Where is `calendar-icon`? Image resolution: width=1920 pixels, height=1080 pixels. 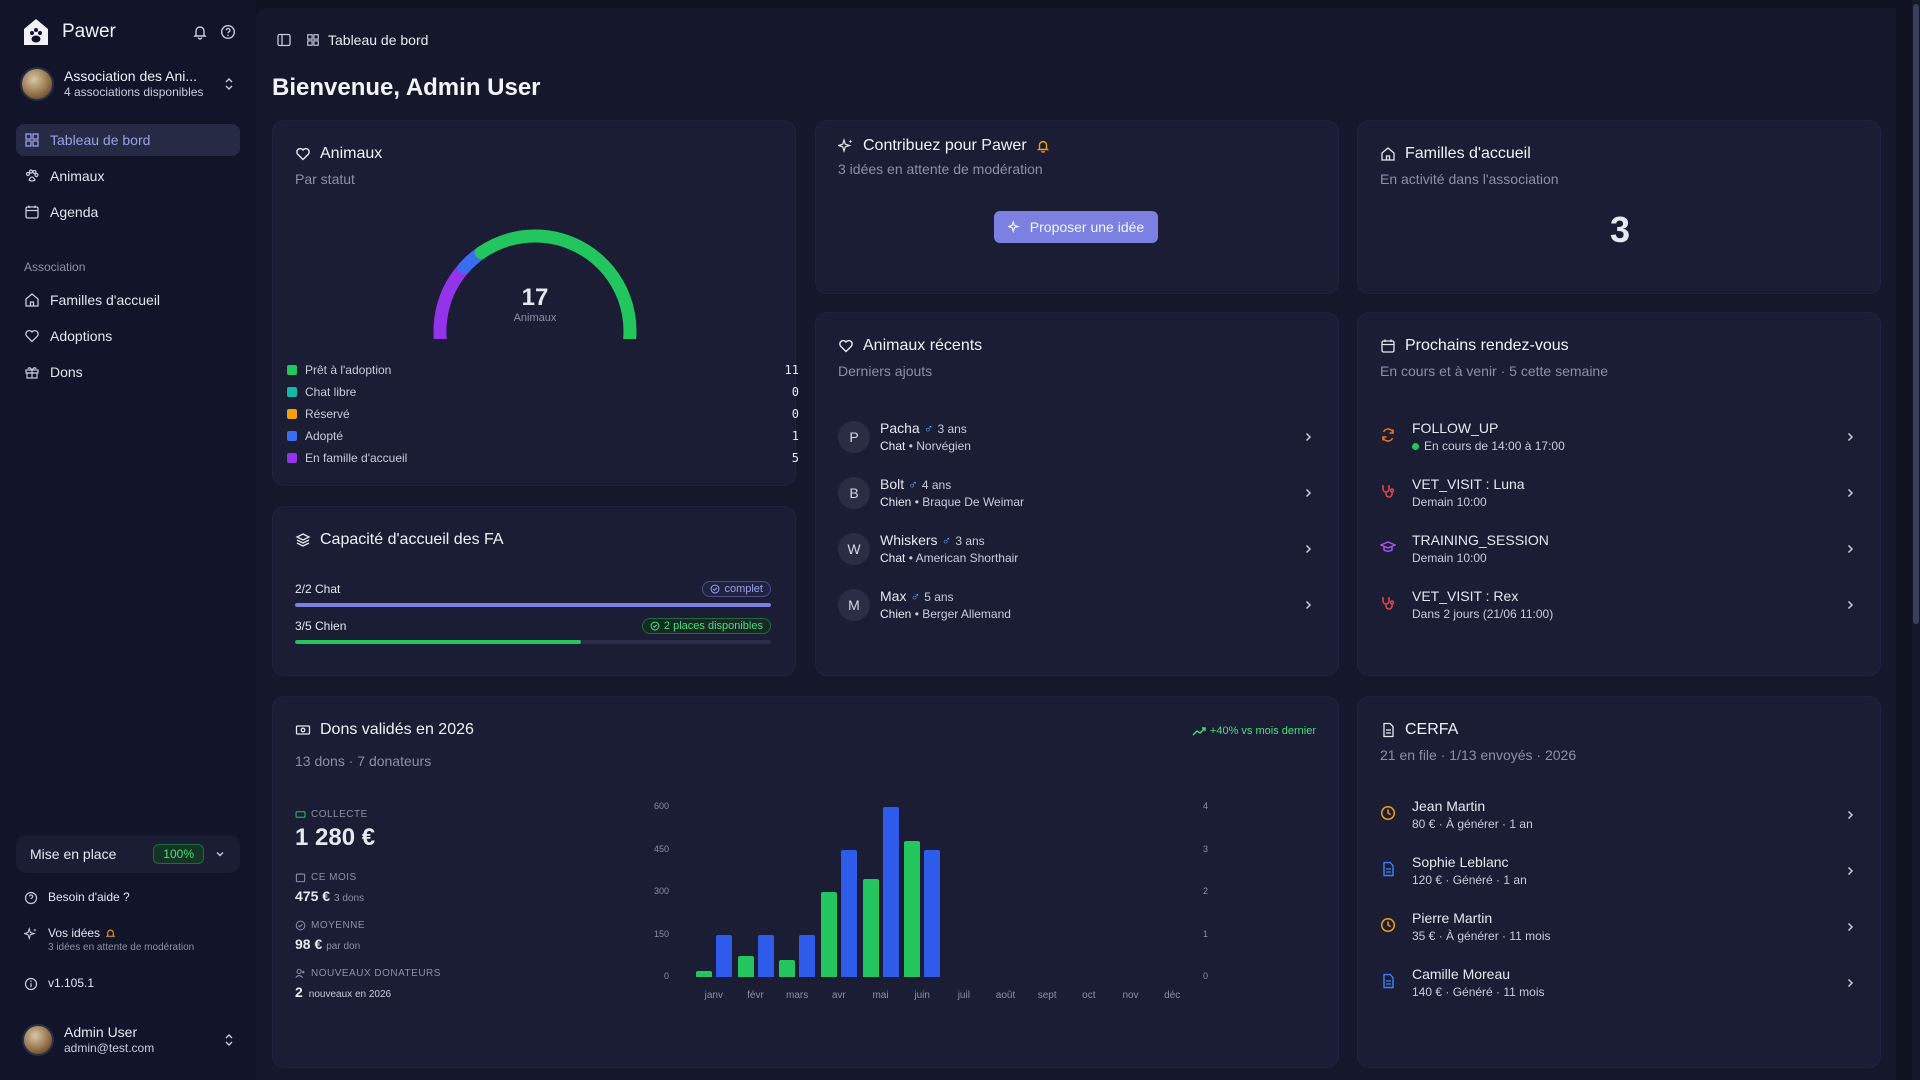 calendar-icon is located at coordinates (32, 212).